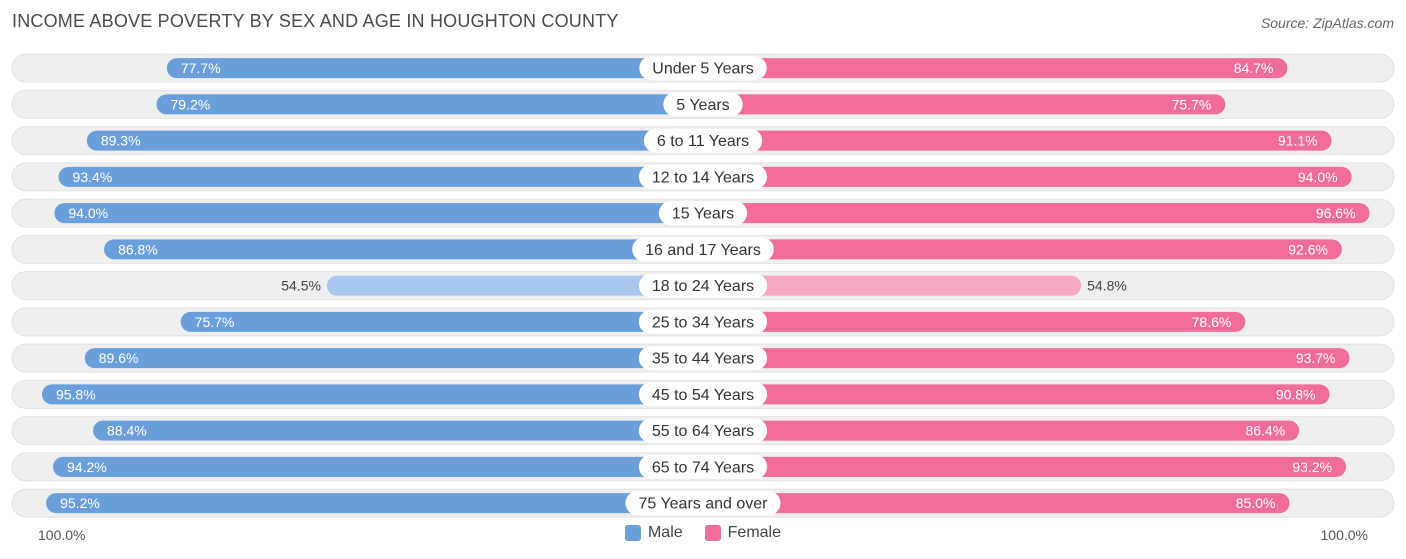  I want to click on legend-label-male: Male, so click(665, 532).